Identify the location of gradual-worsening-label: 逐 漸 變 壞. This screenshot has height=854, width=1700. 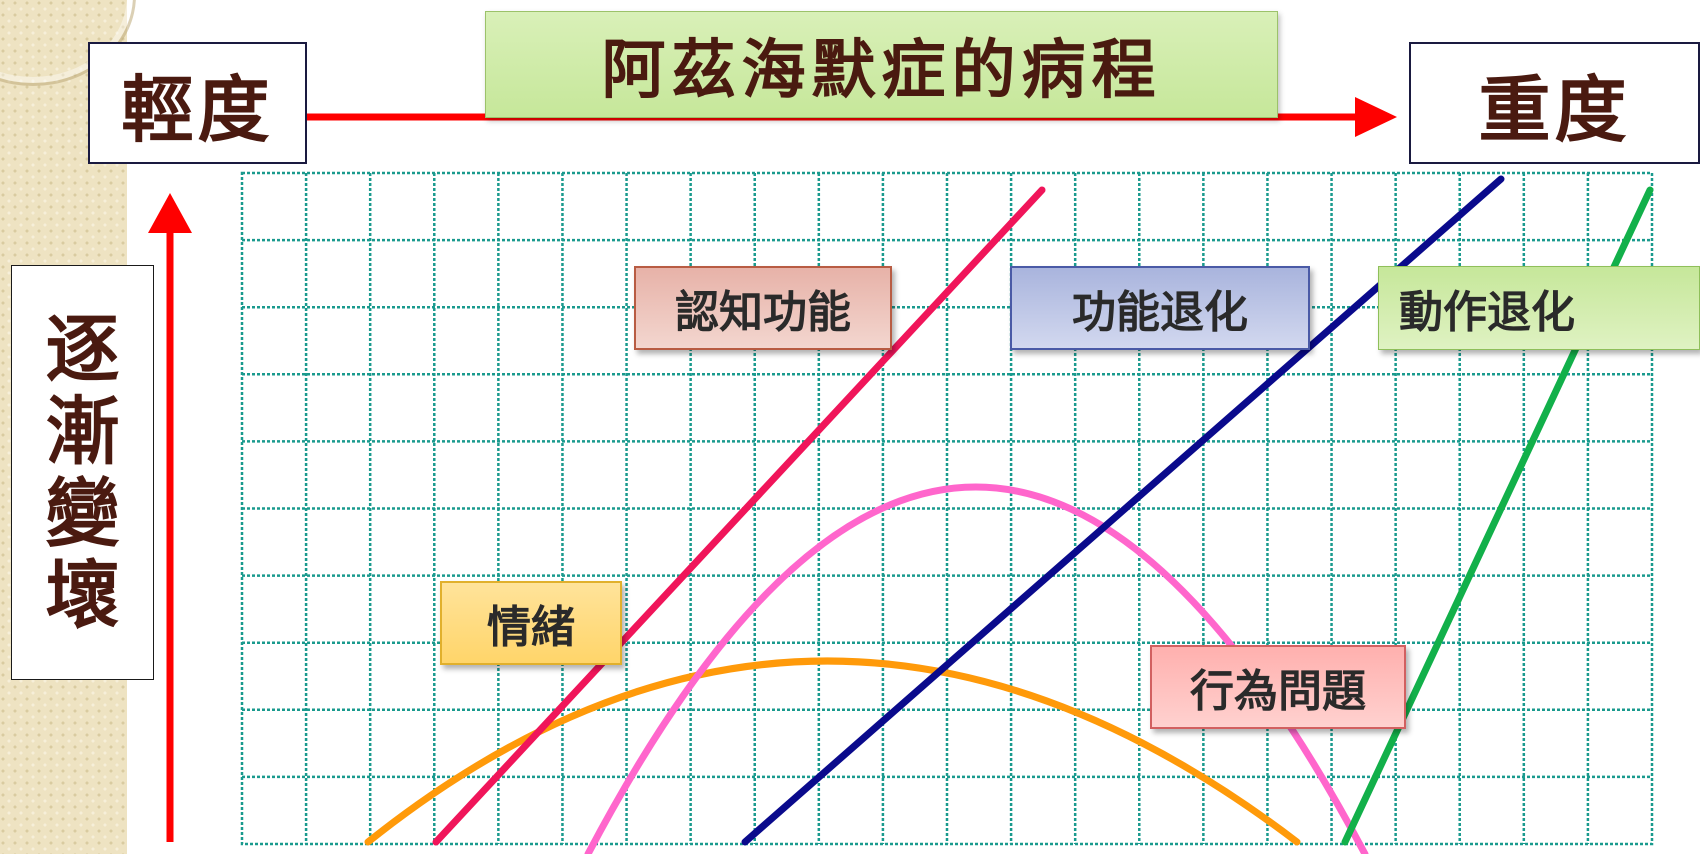
(82, 472).